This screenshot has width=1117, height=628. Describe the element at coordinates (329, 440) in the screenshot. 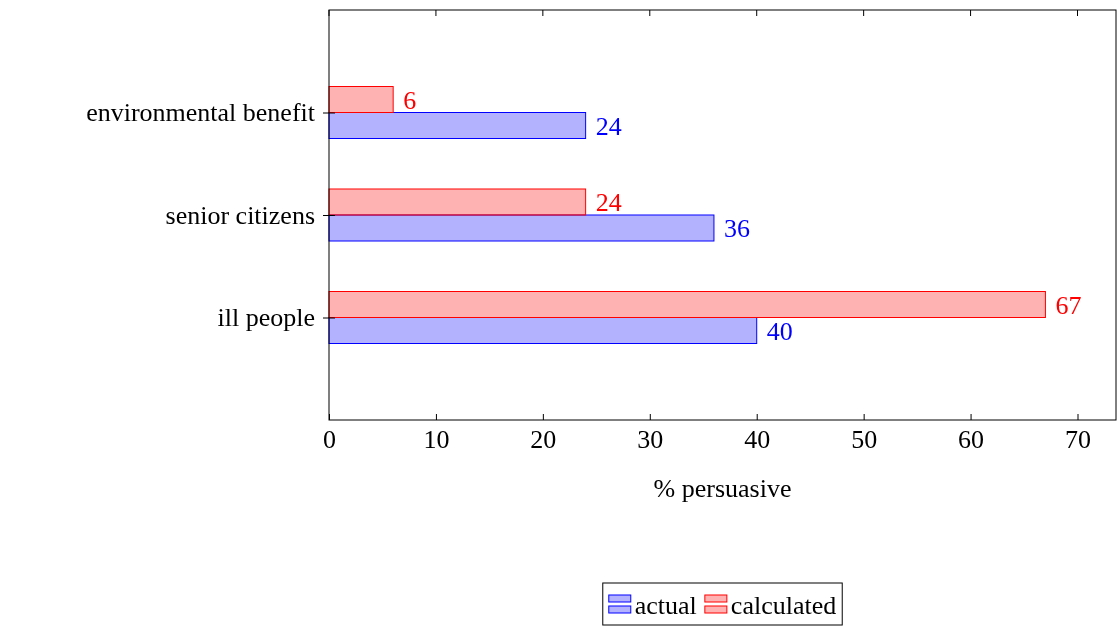

I see `x-tick-label: 0` at that location.